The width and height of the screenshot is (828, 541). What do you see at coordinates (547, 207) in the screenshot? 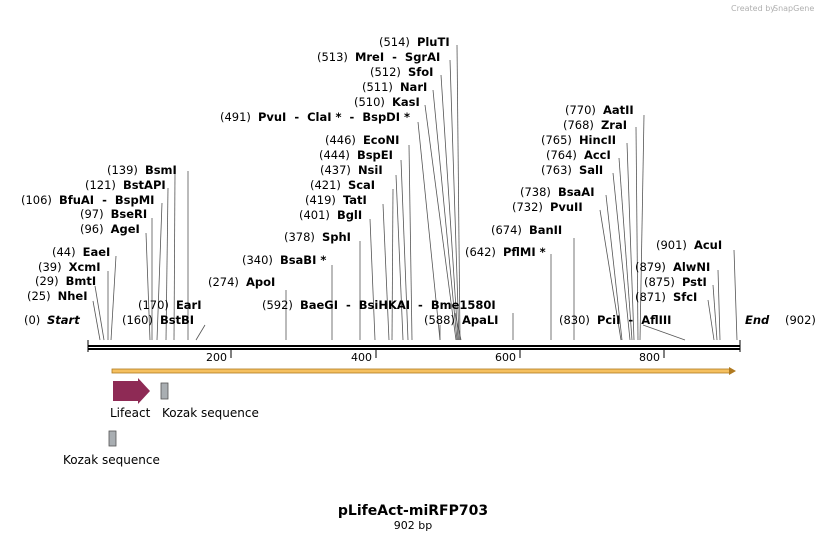
I see `site-label: (732) PvuII` at bounding box center [547, 207].